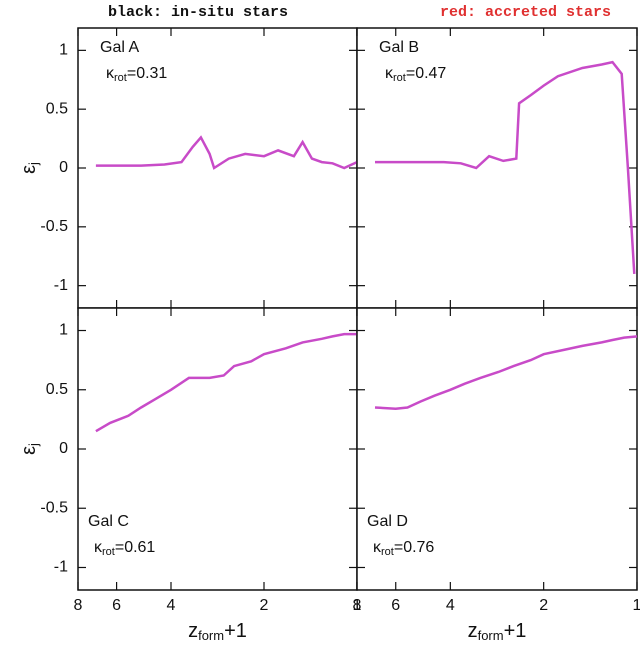  Describe the element at coordinates (387, 521) in the screenshot. I see `panel-label: Gal D` at that location.